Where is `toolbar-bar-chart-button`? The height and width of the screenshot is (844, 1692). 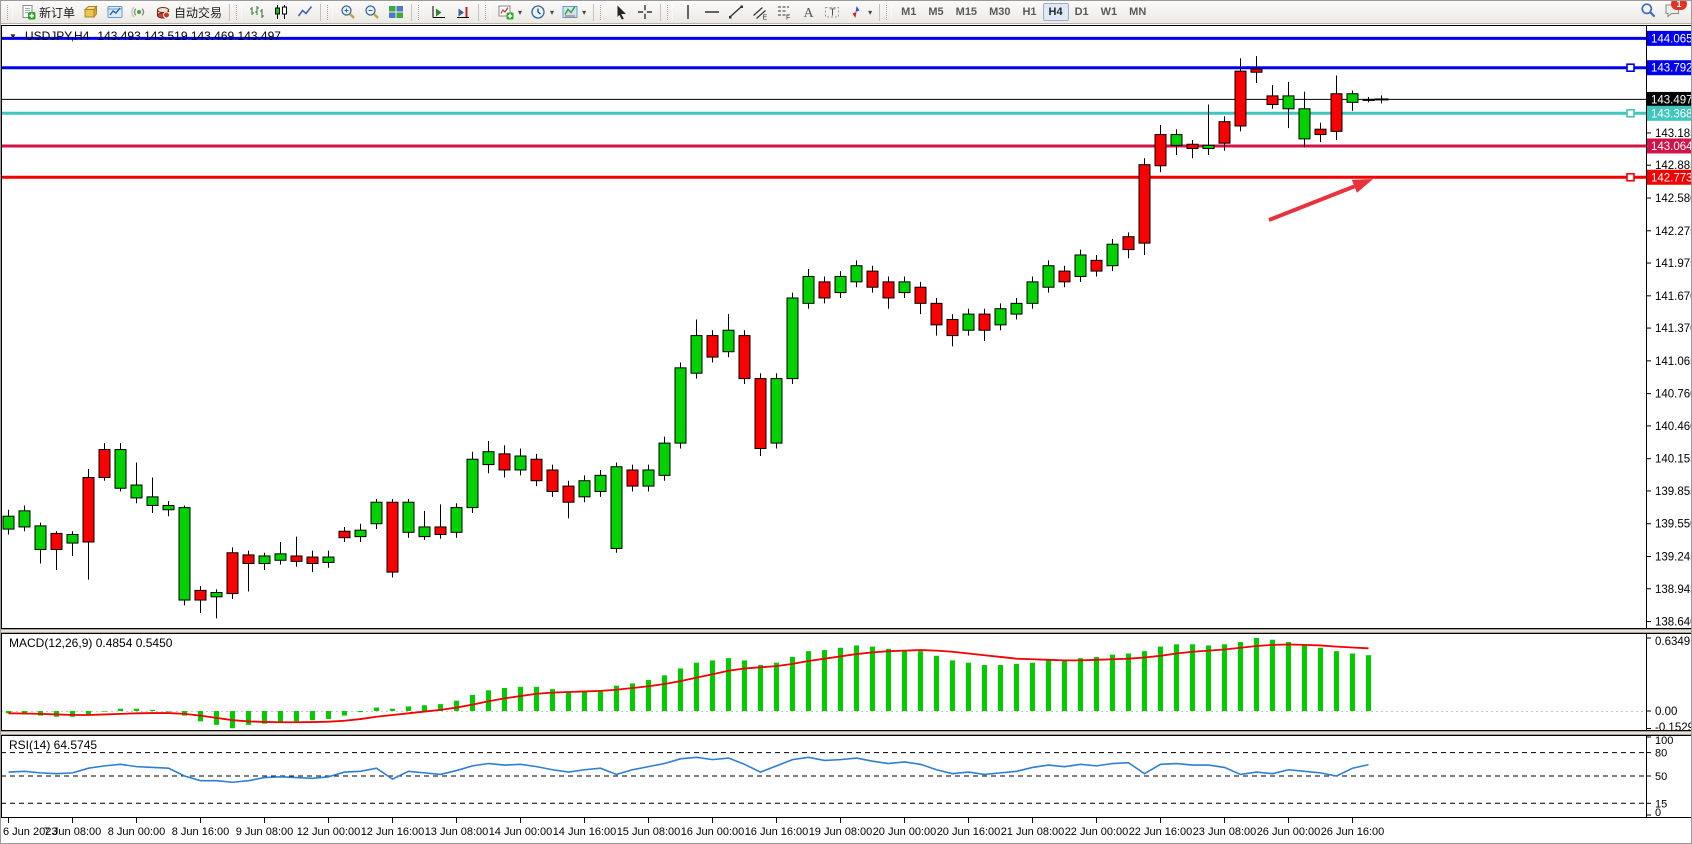 toolbar-bar-chart-button is located at coordinates (257, 12).